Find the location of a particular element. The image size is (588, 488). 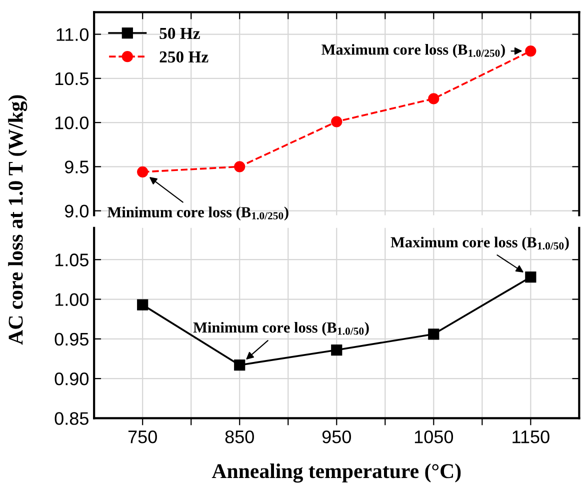

y-tick-label: 0.95 is located at coordinates (71, 339).